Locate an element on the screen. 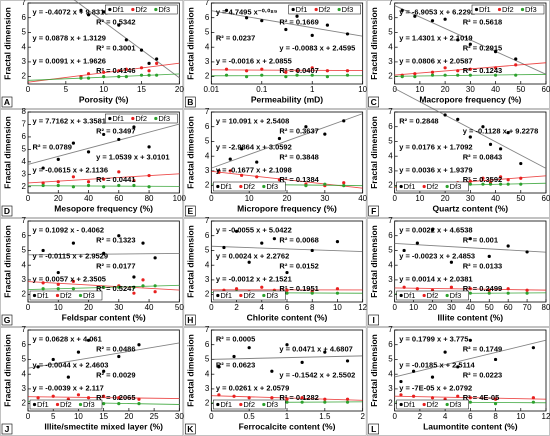 This screenshot has width=550, height=436. y-tick-label: 2 is located at coordinates (390, 294).